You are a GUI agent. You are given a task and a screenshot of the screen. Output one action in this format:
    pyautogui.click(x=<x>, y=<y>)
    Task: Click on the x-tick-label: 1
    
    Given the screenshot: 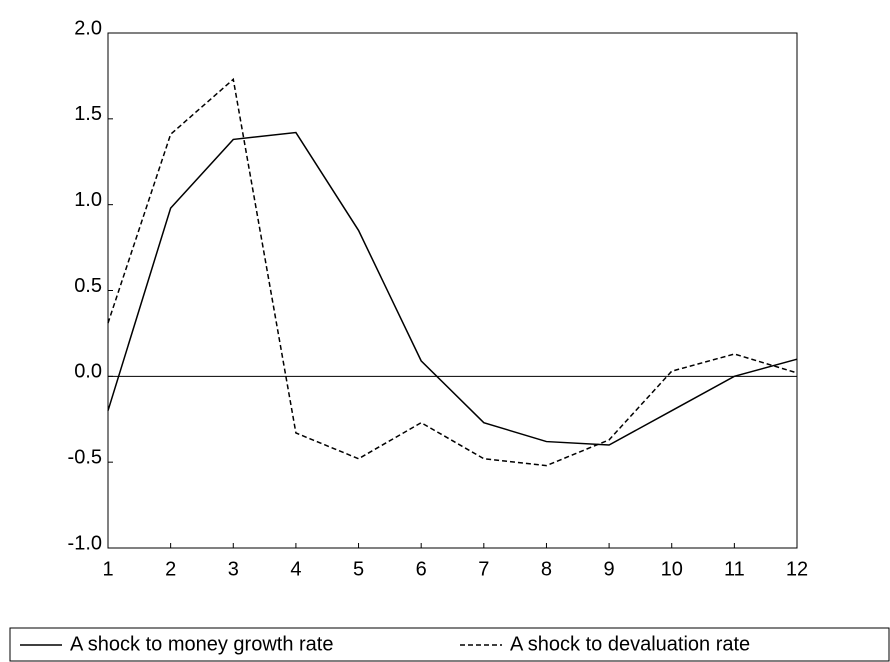 What is the action you would take?
    pyautogui.click(x=107, y=569)
    